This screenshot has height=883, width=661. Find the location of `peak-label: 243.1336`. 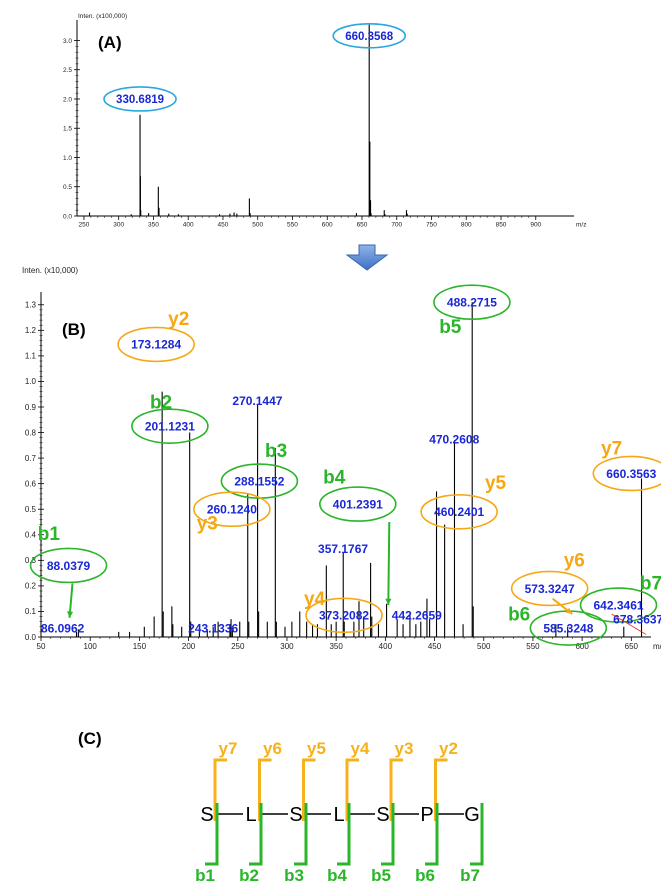

peak-label: 243.1336 is located at coordinates (213, 628).